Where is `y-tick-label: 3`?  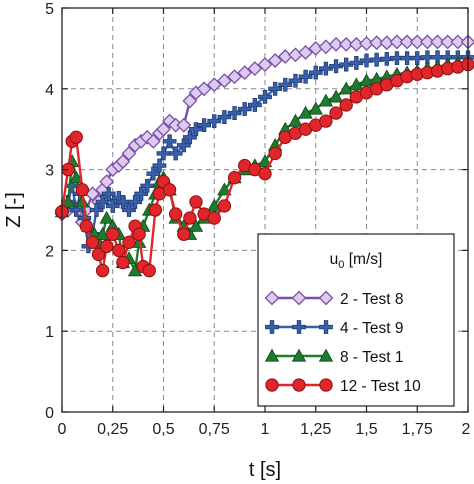
y-tick-label: 3 is located at coordinates (49, 171).